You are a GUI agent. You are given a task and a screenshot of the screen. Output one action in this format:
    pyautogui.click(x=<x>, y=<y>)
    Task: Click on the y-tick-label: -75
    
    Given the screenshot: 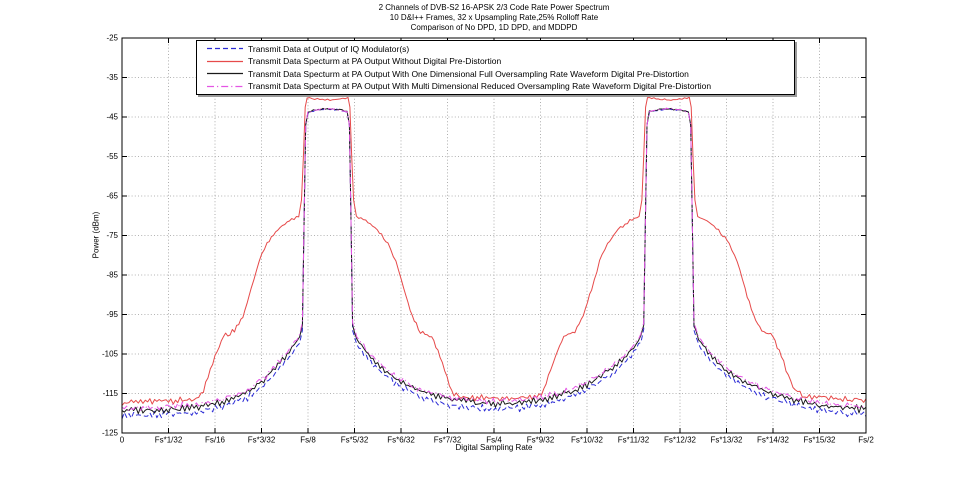 What is the action you would take?
    pyautogui.click(x=112, y=235)
    